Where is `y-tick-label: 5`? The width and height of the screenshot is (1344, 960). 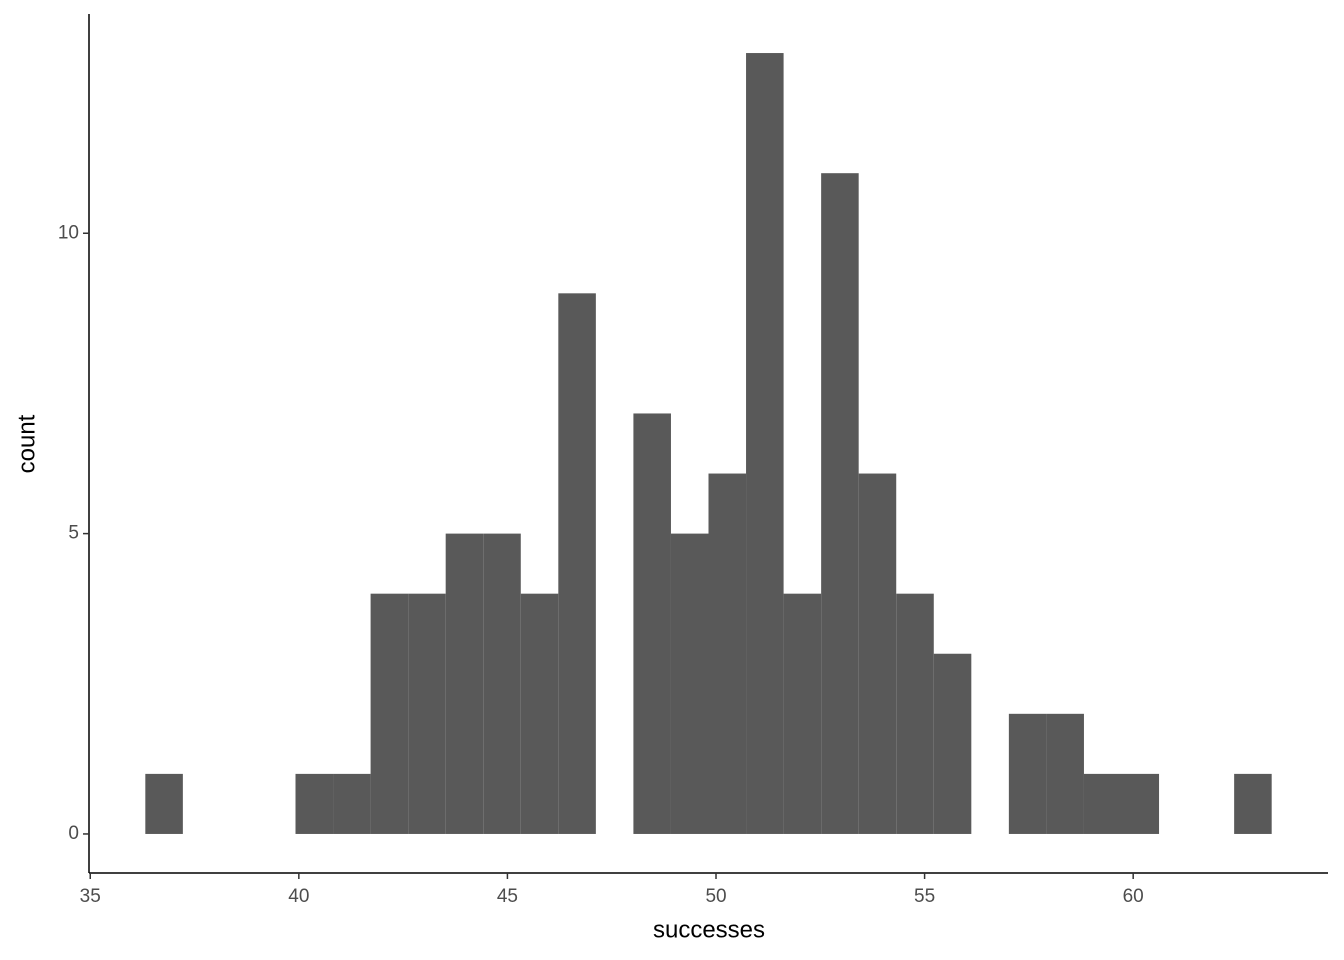
y-tick-label: 5 is located at coordinates (73, 533).